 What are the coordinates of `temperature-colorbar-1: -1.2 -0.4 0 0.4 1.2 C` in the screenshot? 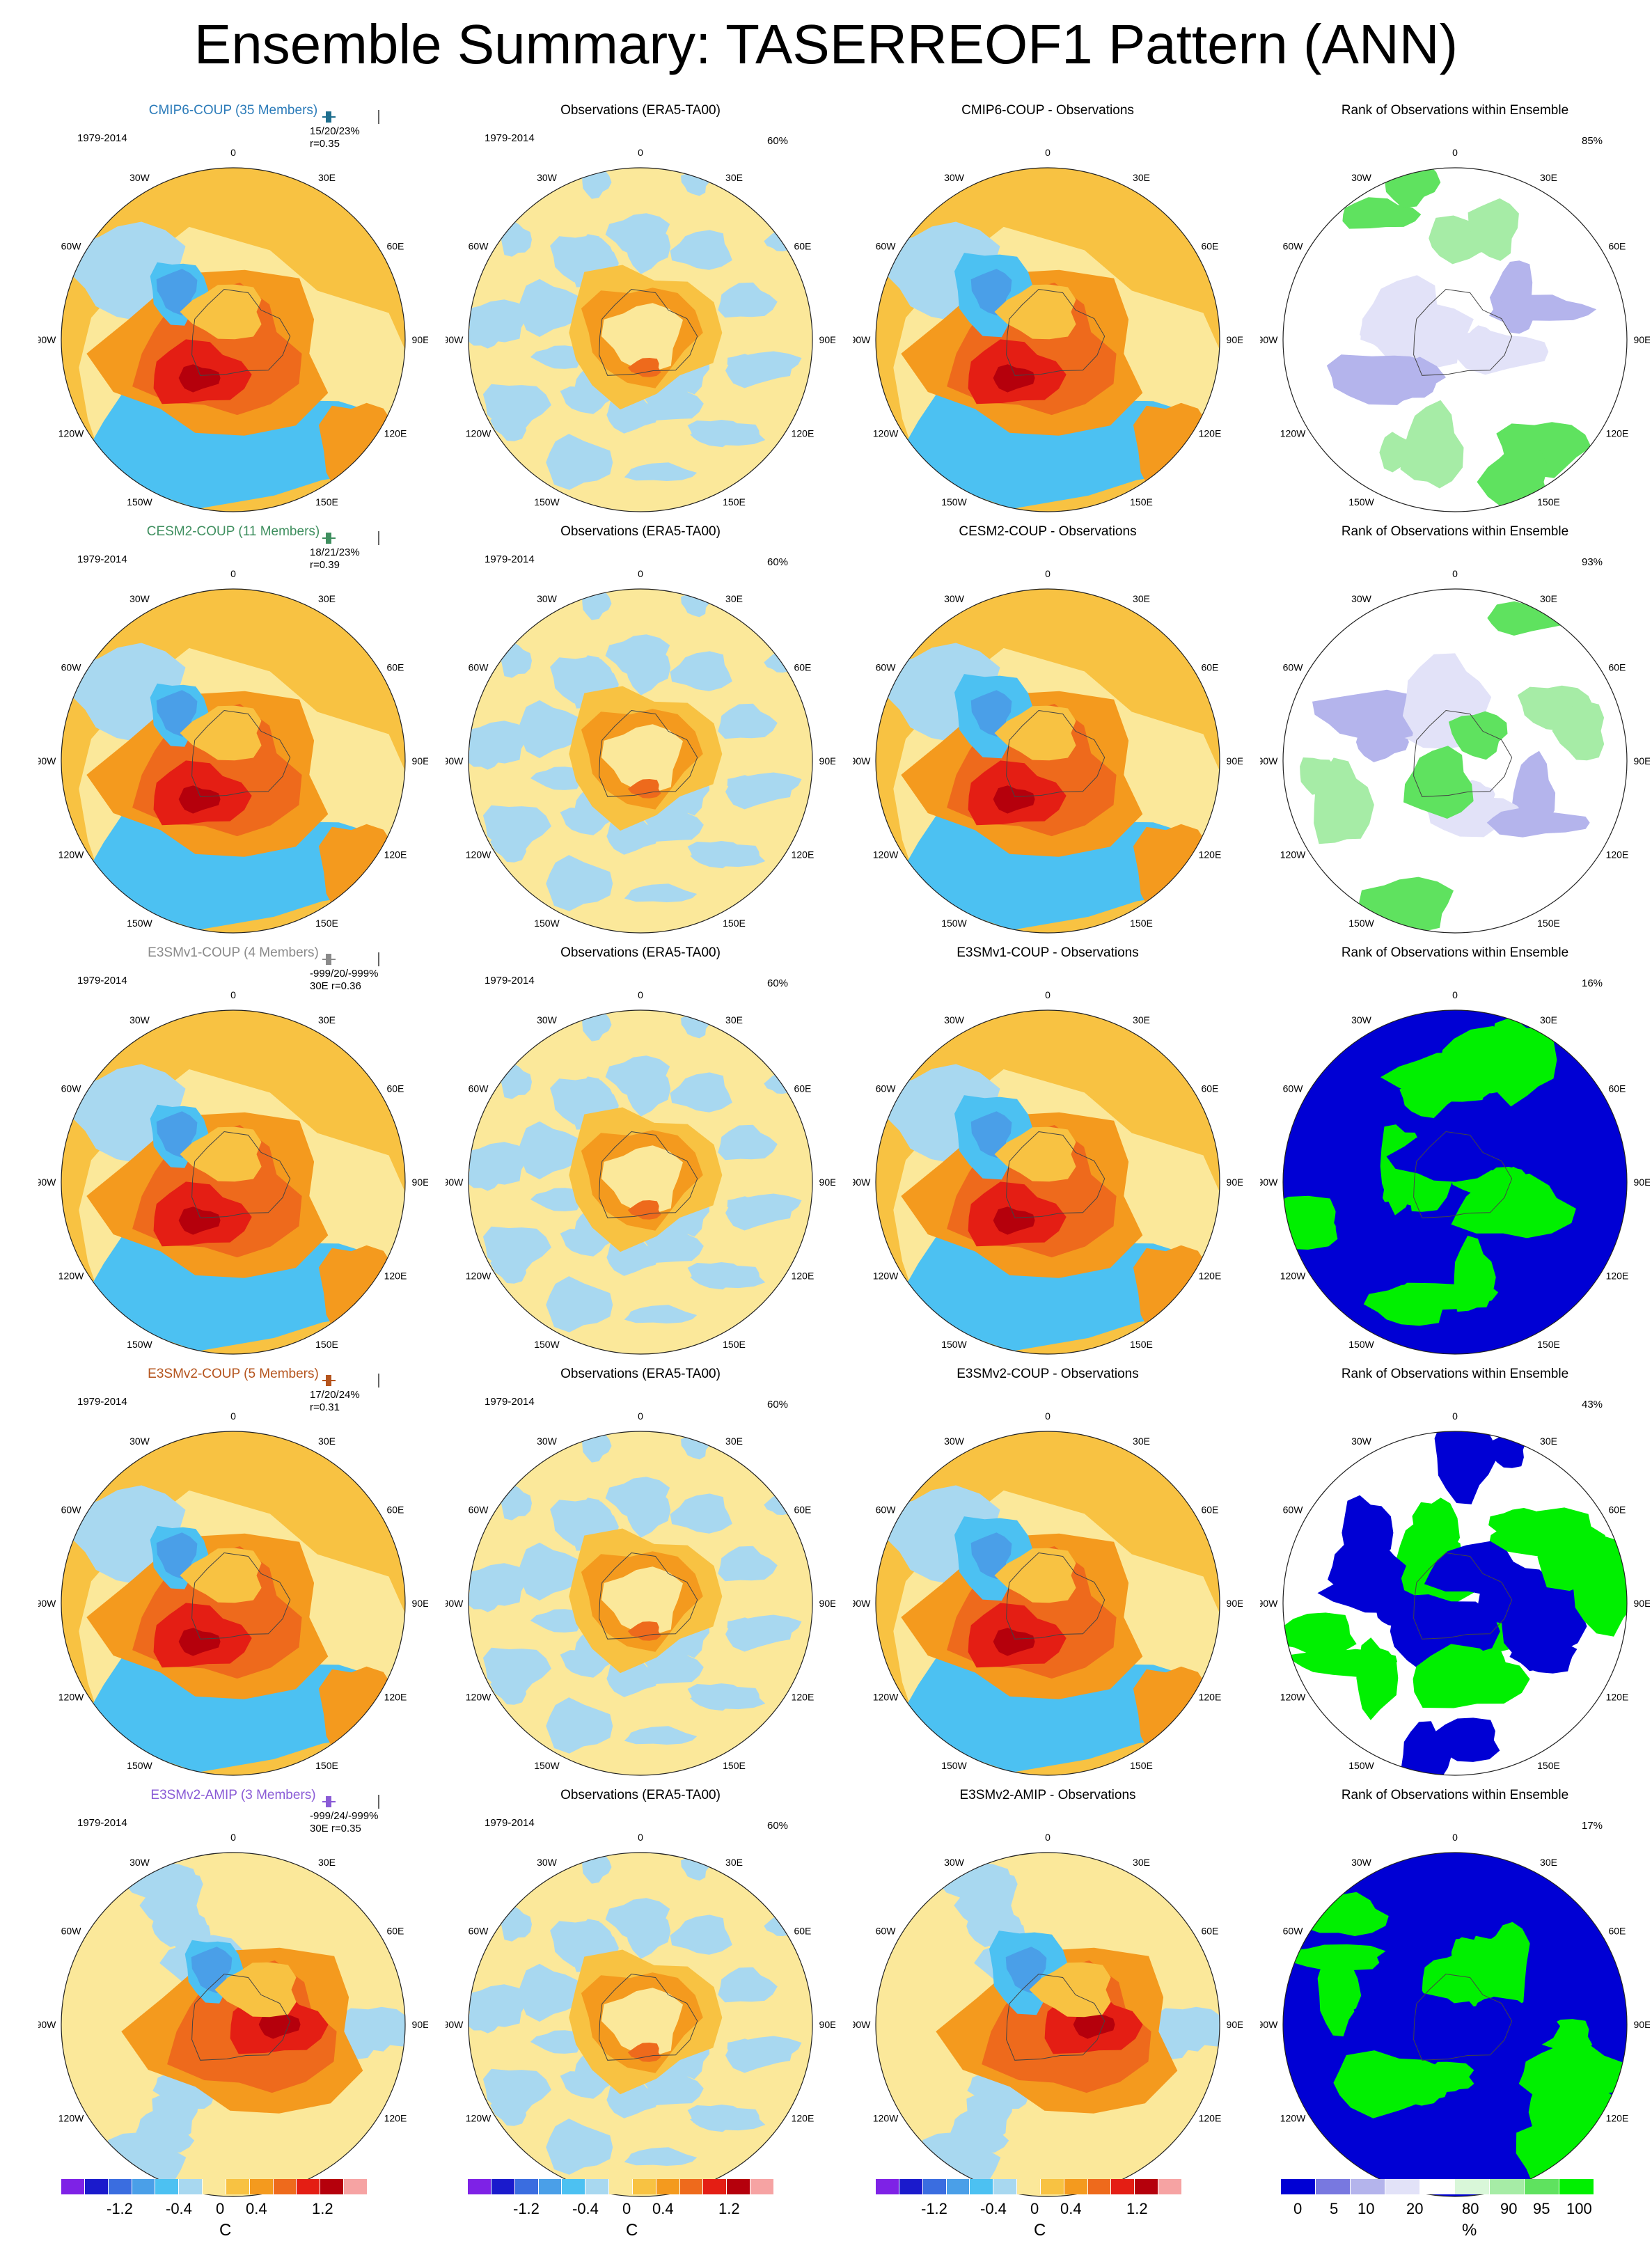 It's located at (214, 2217).